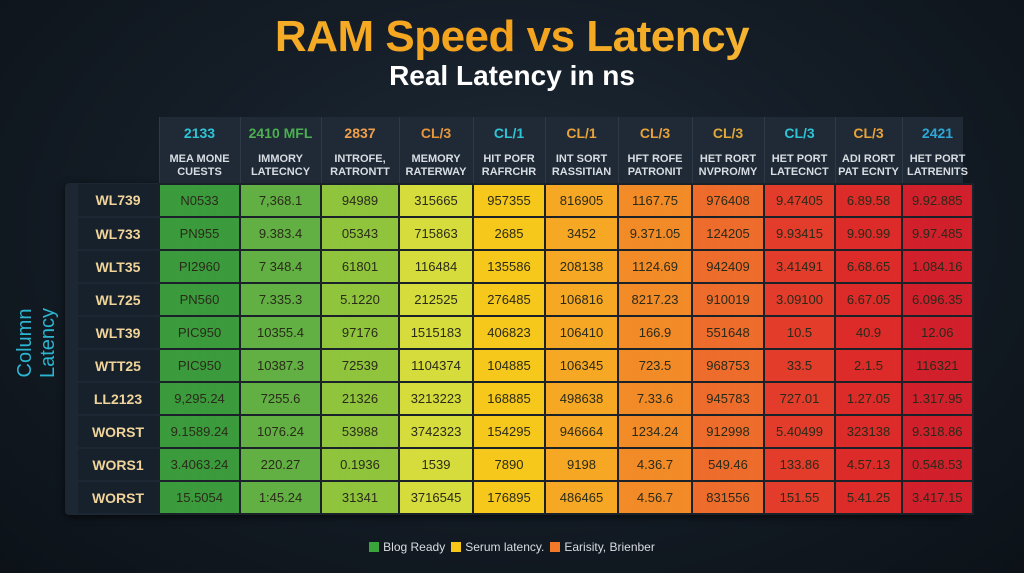 The image size is (1024, 573). I want to click on column-label-header: HET PORT LATRENITS, so click(937, 166).